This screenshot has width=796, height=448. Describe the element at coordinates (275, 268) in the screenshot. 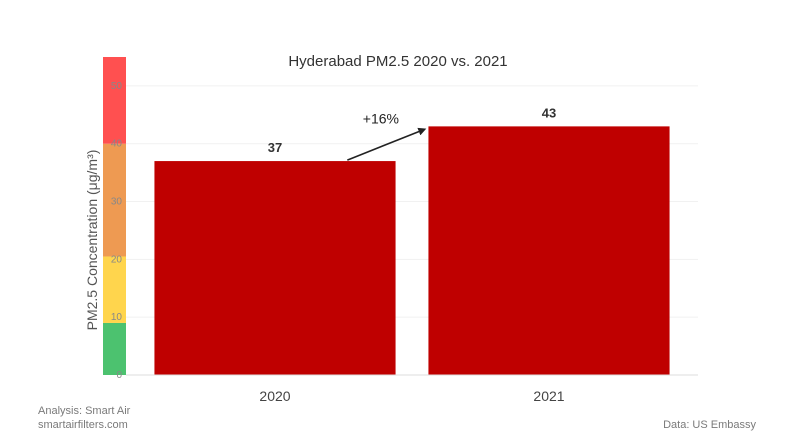

I see `bar-2020` at that location.